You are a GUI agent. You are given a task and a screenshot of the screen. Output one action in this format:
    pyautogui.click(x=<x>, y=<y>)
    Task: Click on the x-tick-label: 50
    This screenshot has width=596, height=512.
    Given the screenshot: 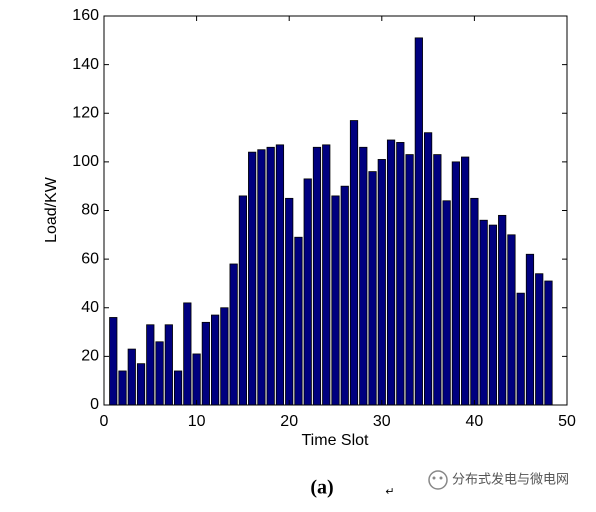 What is the action you would take?
    pyautogui.click(x=567, y=421)
    